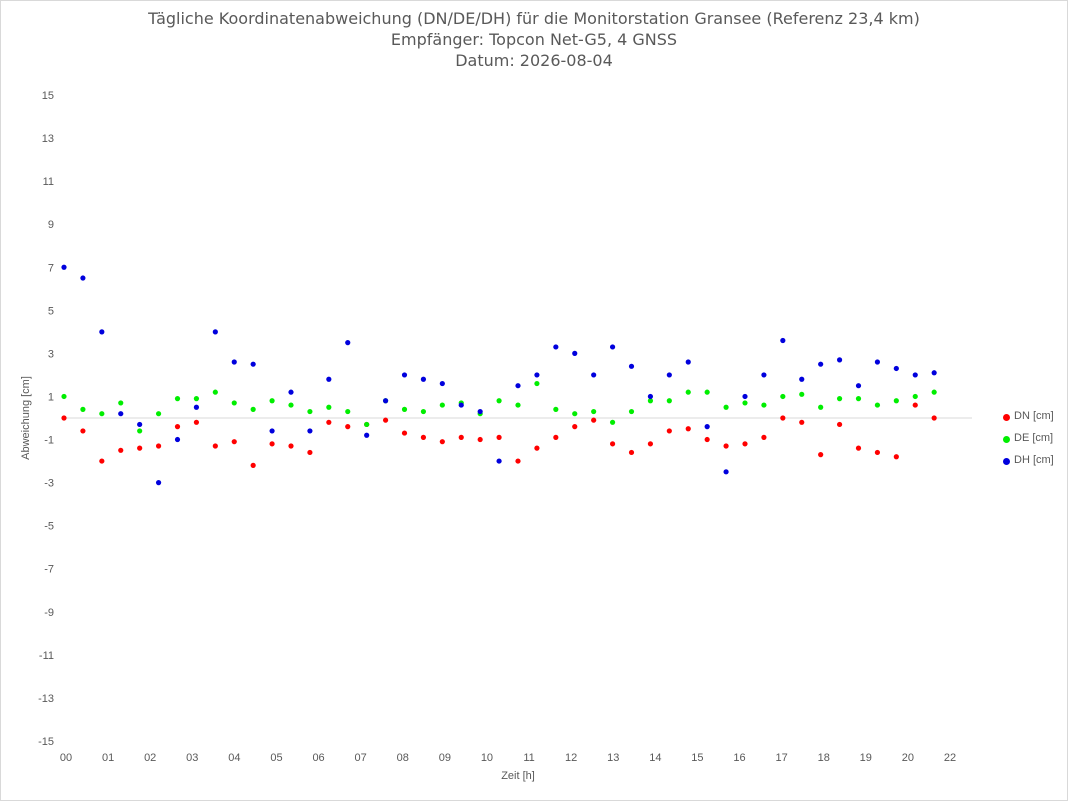 The width and height of the screenshot is (1068, 801). Describe the element at coordinates (1034, 438) in the screenshot. I see `legend-label-de: DE [cm]` at that location.